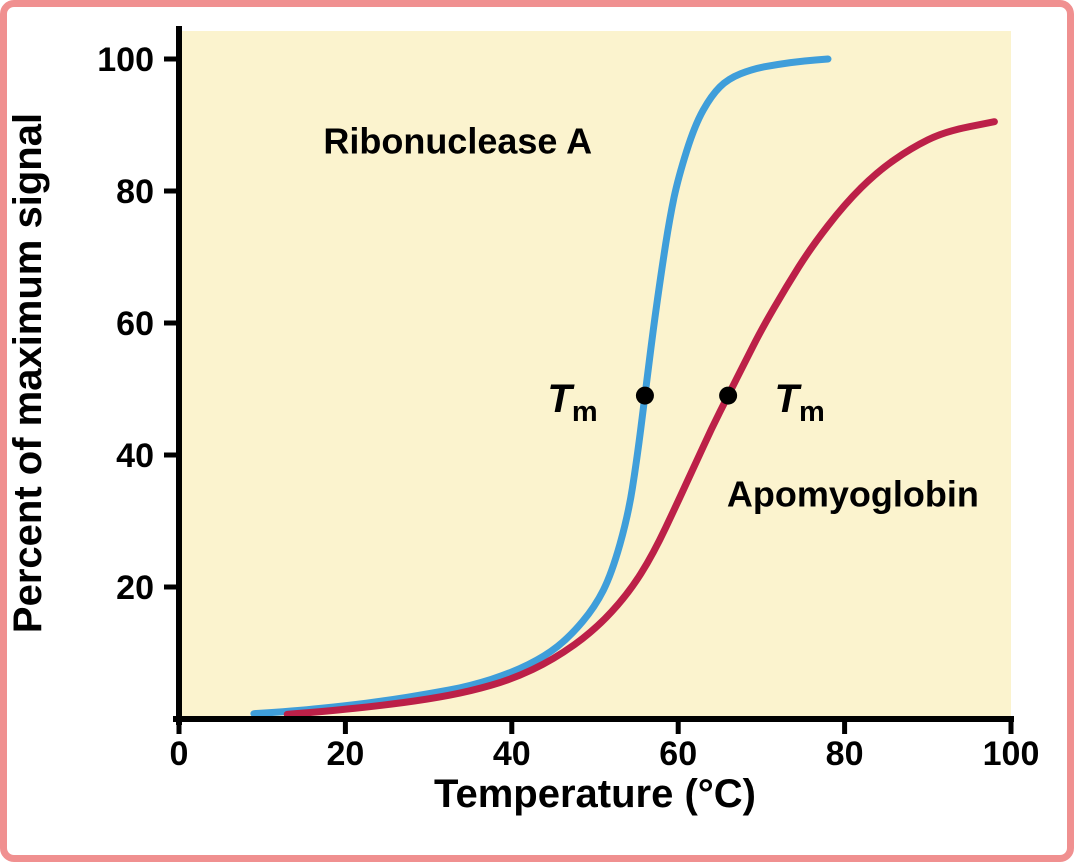 This screenshot has width=1074, height=862. What do you see at coordinates (1011, 754) in the screenshot?
I see `x-tick-label: 100` at bounding box center [1011, 754].